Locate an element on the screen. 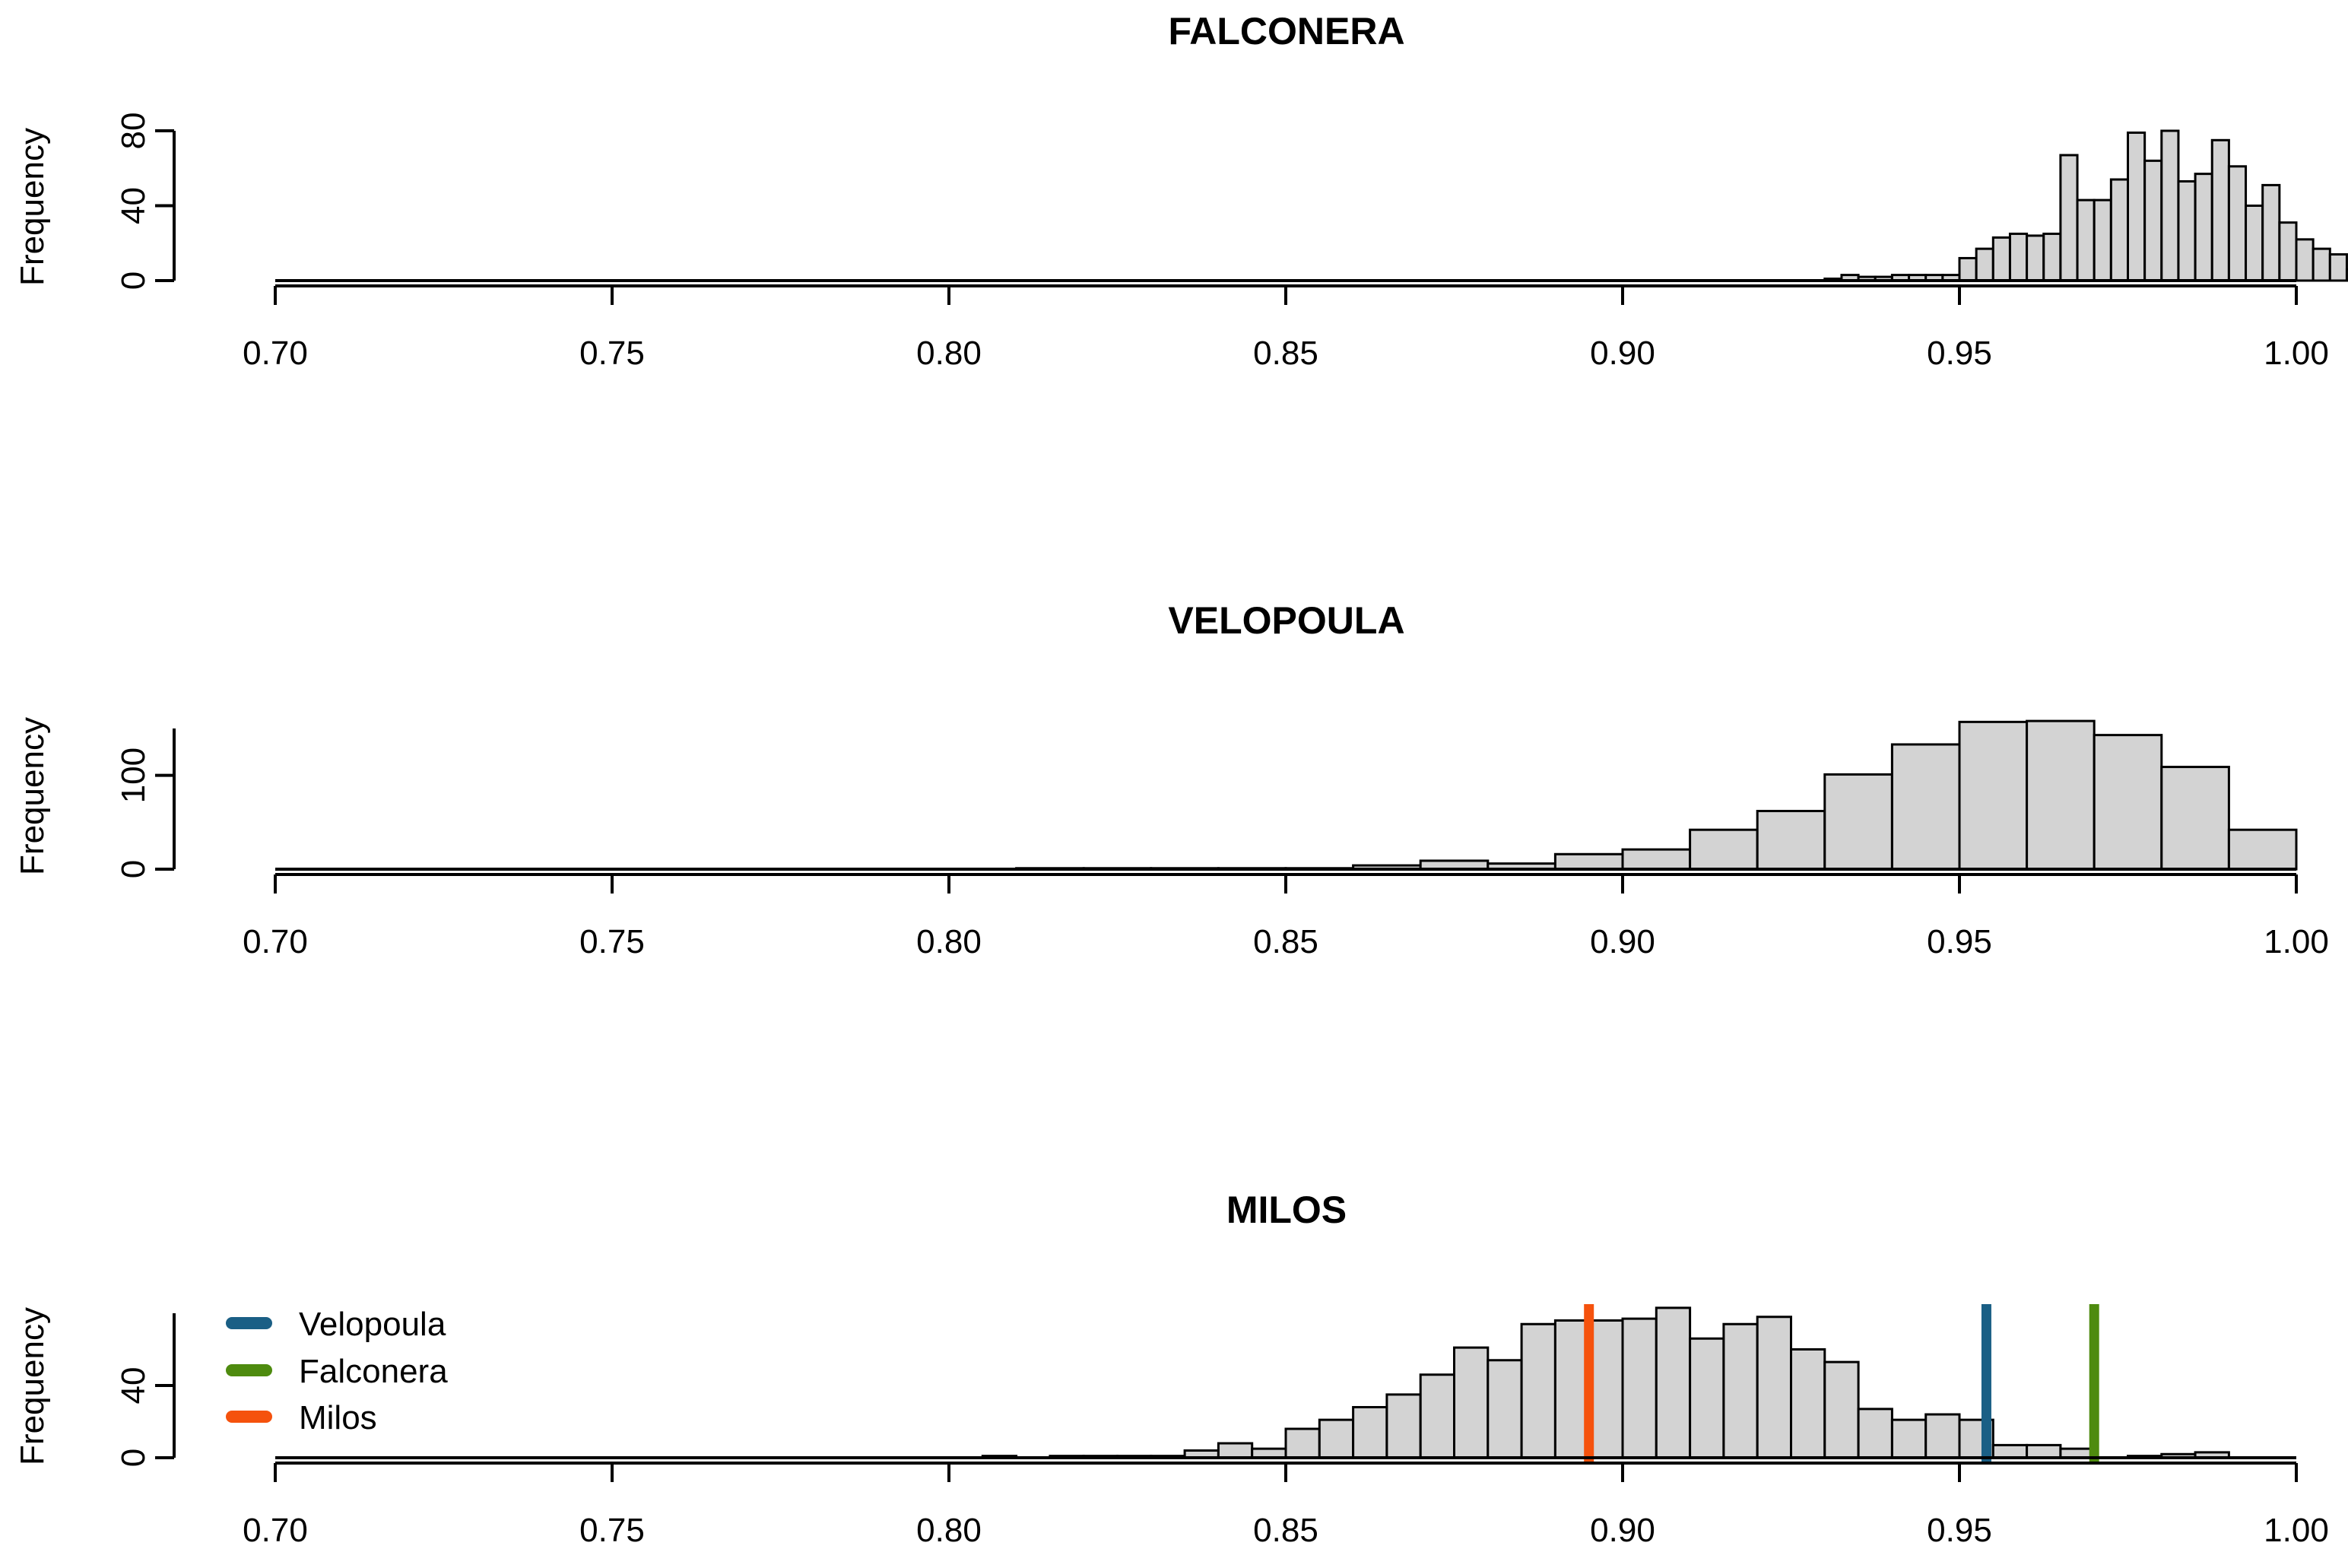 The height and width of the screenshot is (1568, 2348). legend-label-falconera: Falconera is located at coordinates (373, 1372).